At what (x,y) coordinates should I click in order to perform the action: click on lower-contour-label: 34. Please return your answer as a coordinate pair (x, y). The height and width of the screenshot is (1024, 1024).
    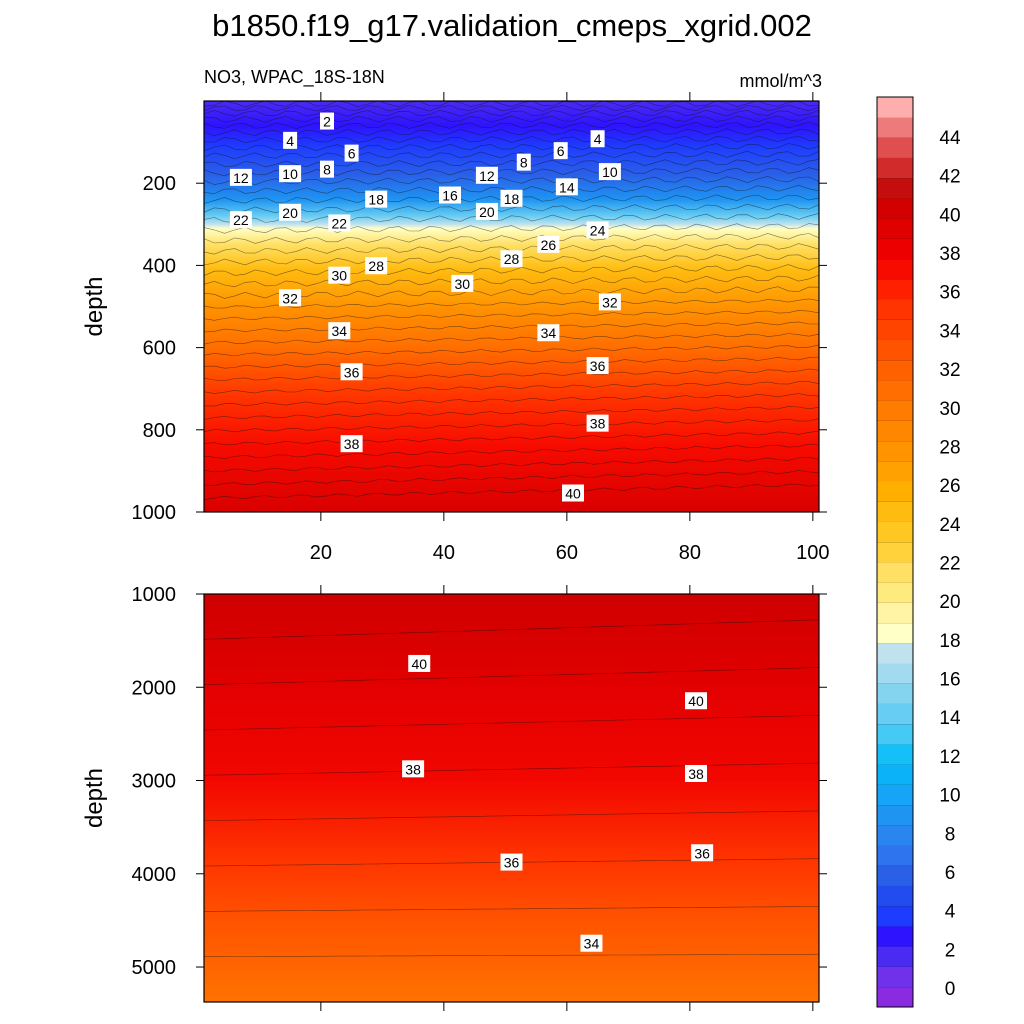
    Looking at the image, I should click on (591, 943).